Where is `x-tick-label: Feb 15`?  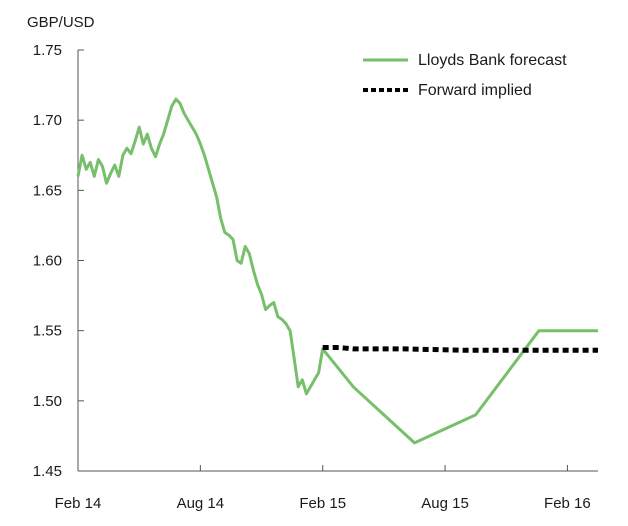
x-tick-label: Feb 15 is located at coordinates (322, 503).